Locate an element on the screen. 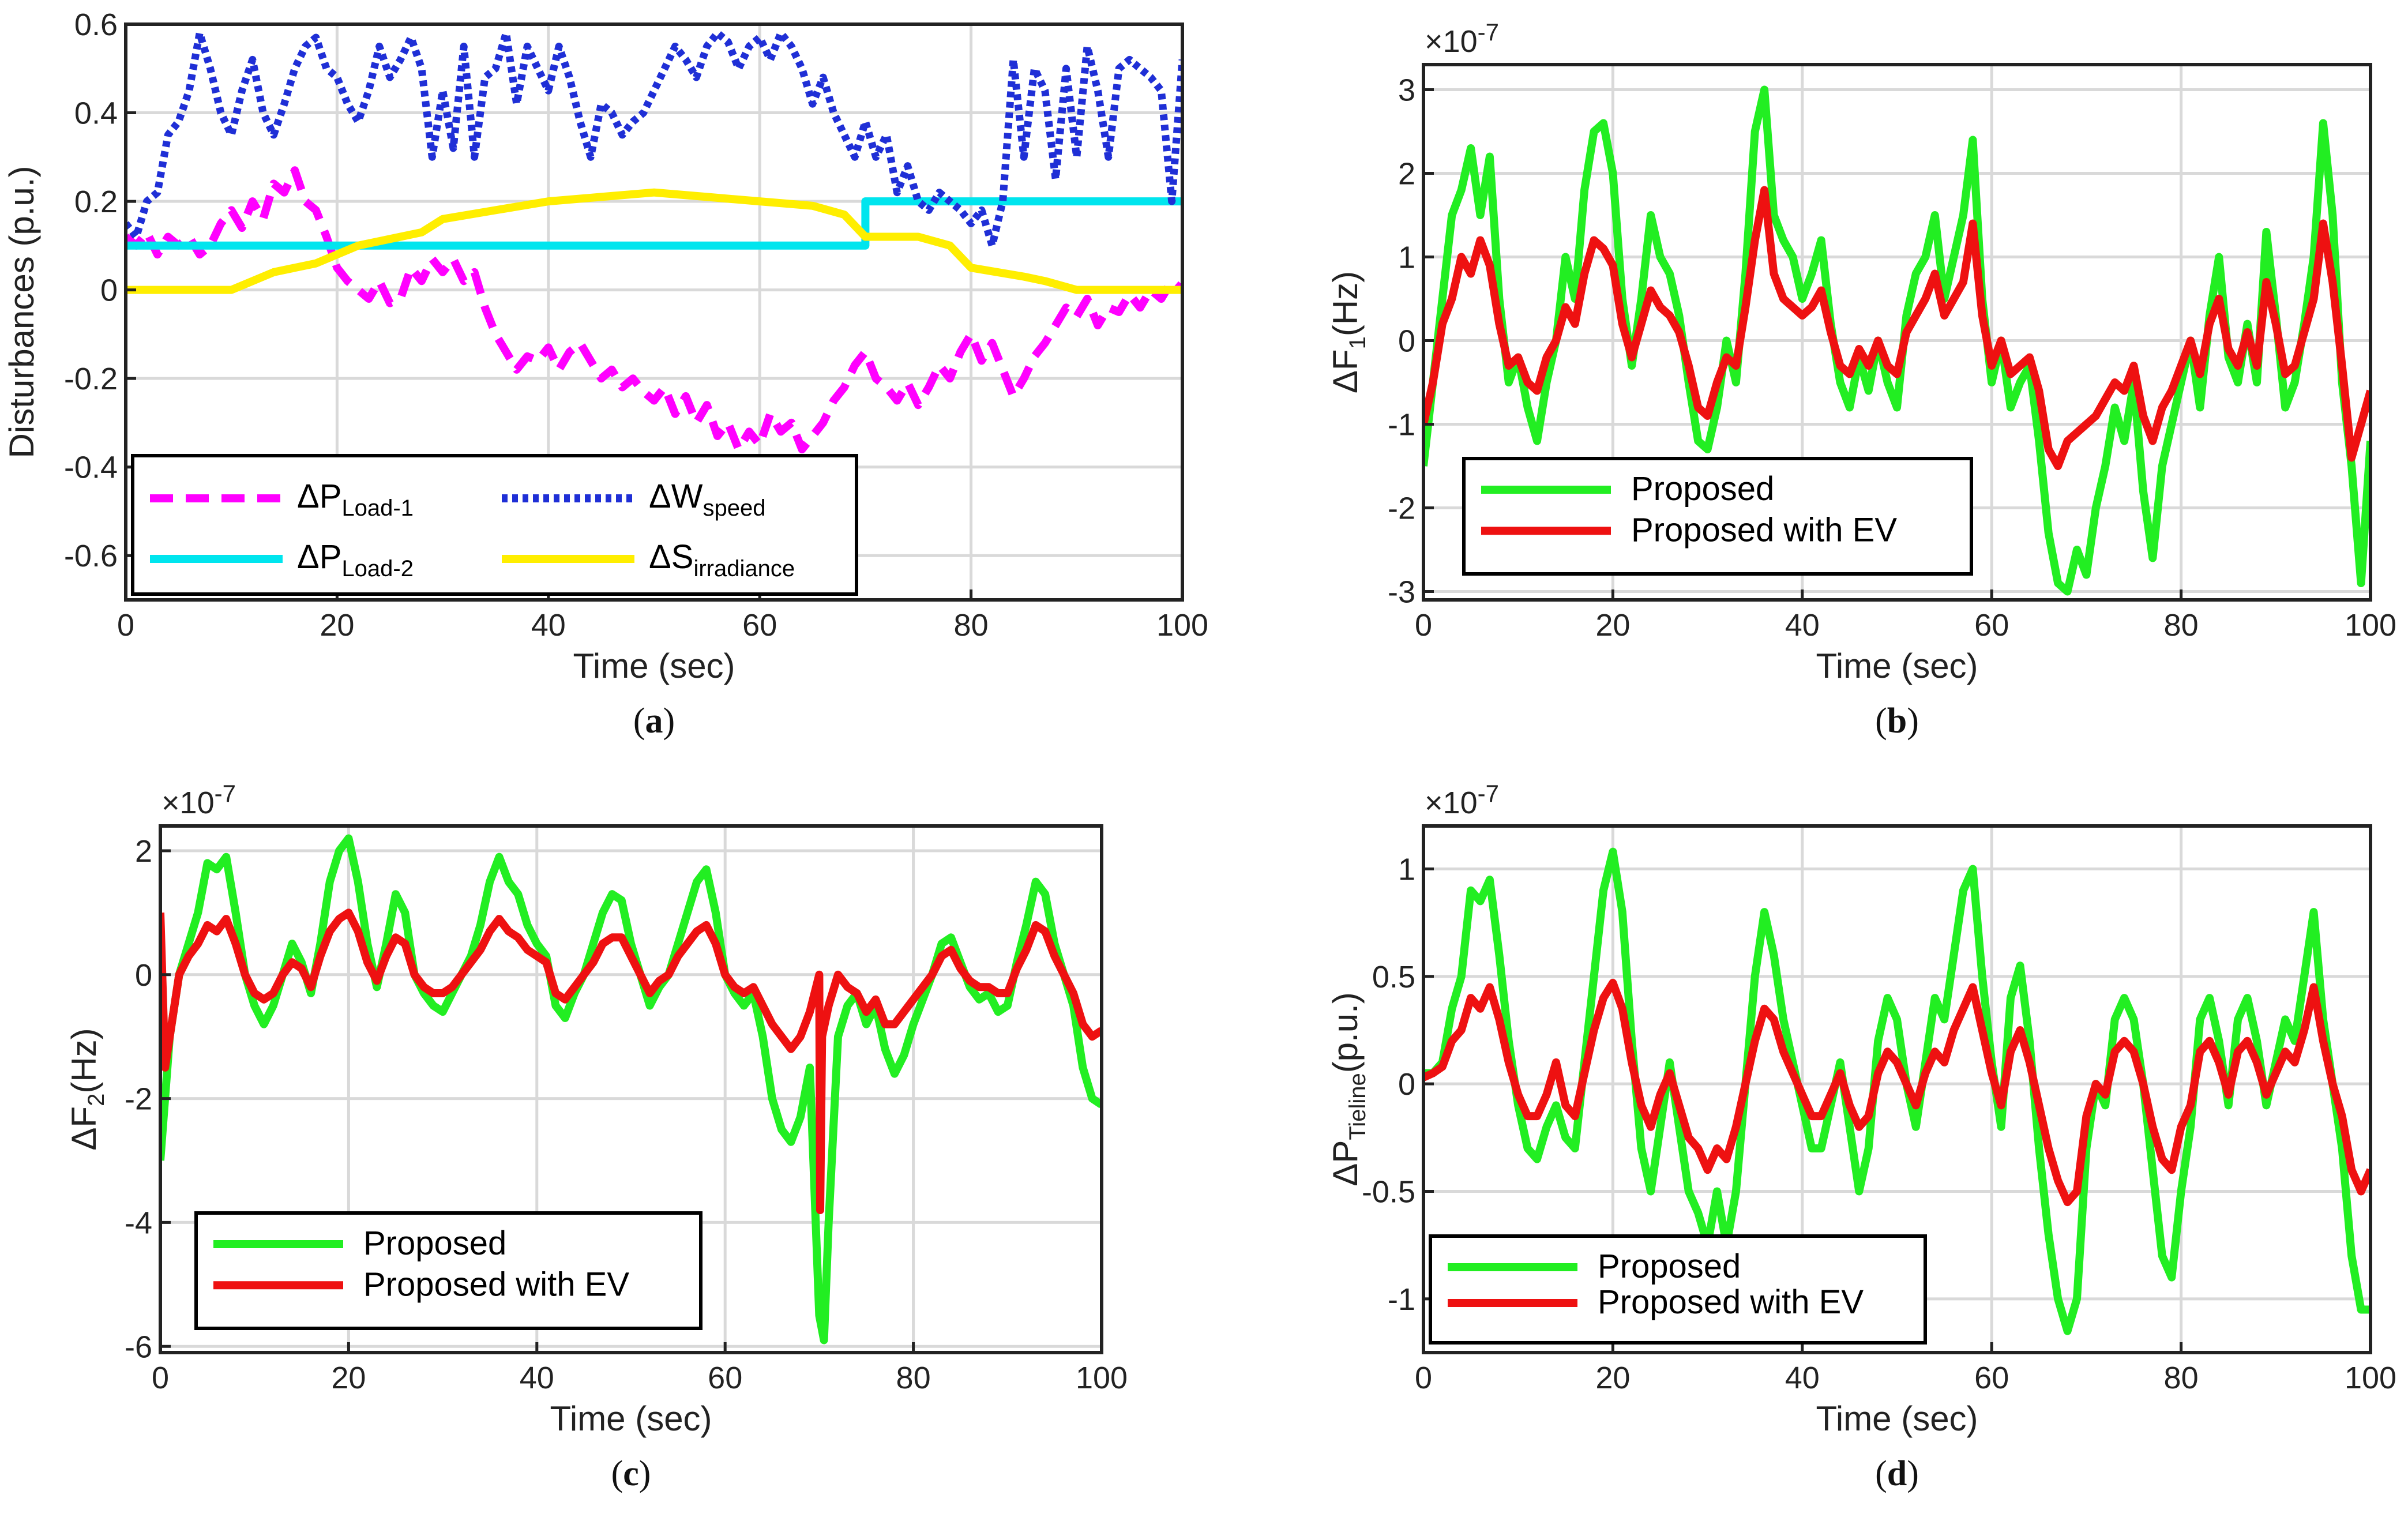  y-tick-label: -0.4 is located at coordinates (91, 467).